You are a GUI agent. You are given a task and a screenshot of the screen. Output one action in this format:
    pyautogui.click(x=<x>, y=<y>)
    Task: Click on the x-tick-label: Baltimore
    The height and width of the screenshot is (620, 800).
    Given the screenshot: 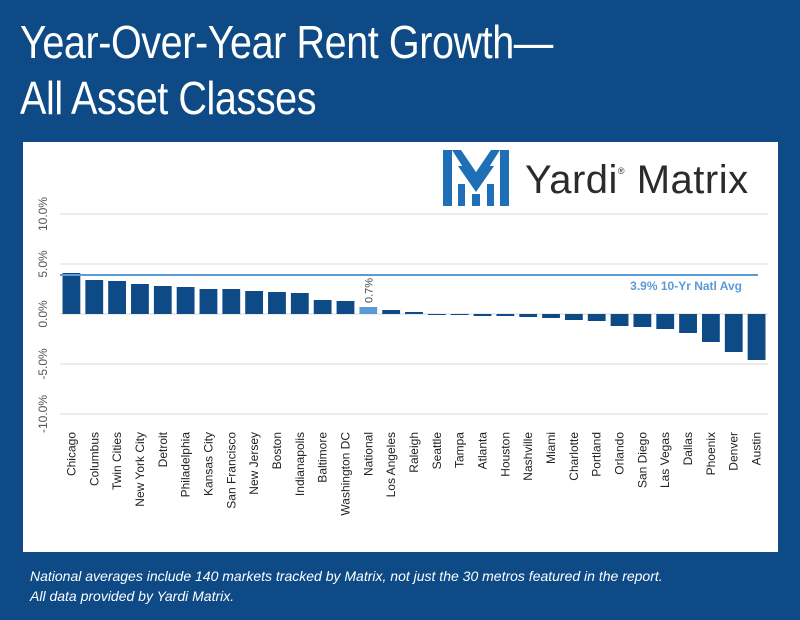 What is the action you would take?
    pyautogui.click(x=323, y=457)
    